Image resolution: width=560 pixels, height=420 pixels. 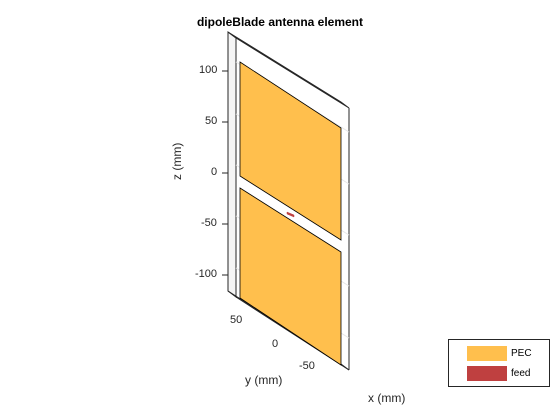 What do you see at coordinates (307, 366) in the screenshot?
I see `y-tick-label: -50` at bounding box center [307, 366].